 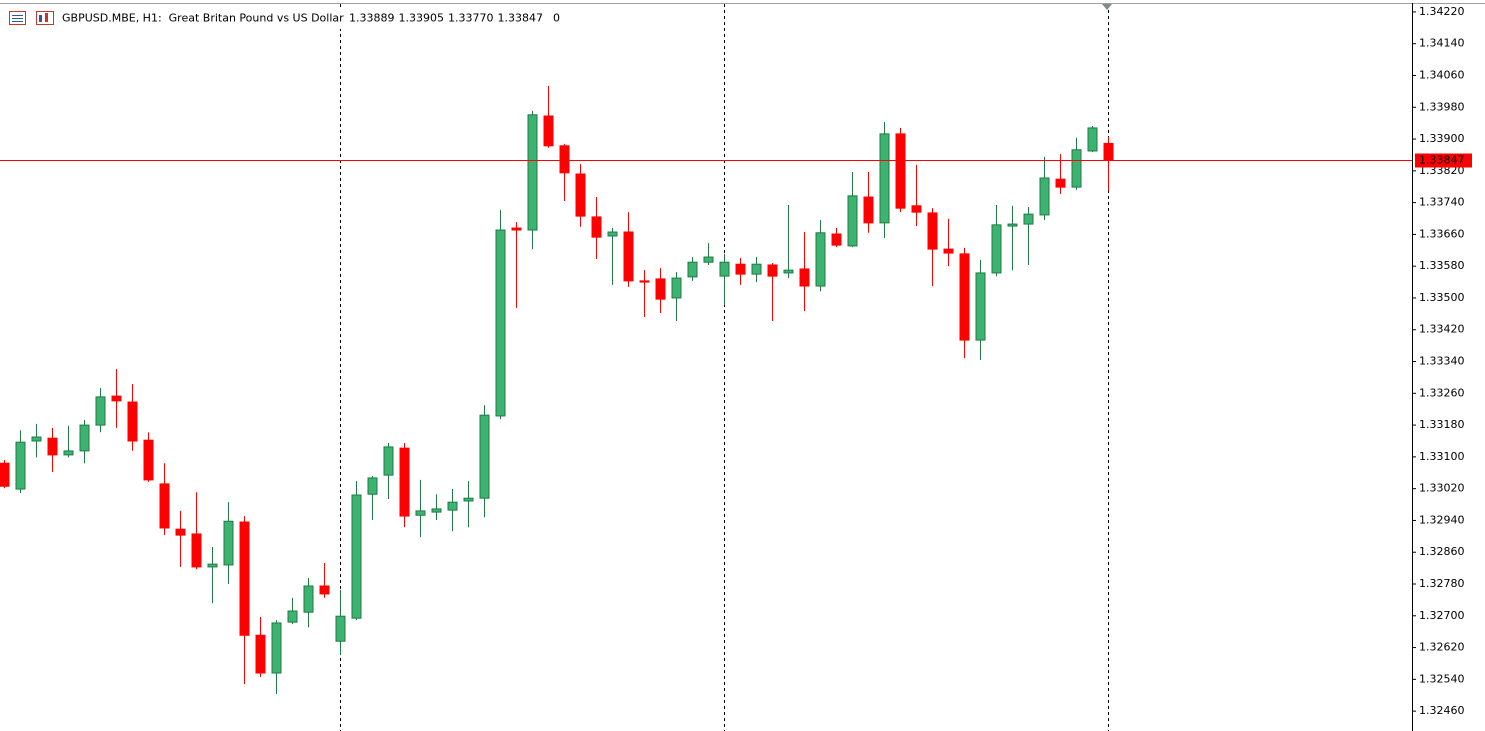 What do you see at coordinates (45, 18) in the screenshot?
I see `icon-chart` at bounding box center [45, 18].